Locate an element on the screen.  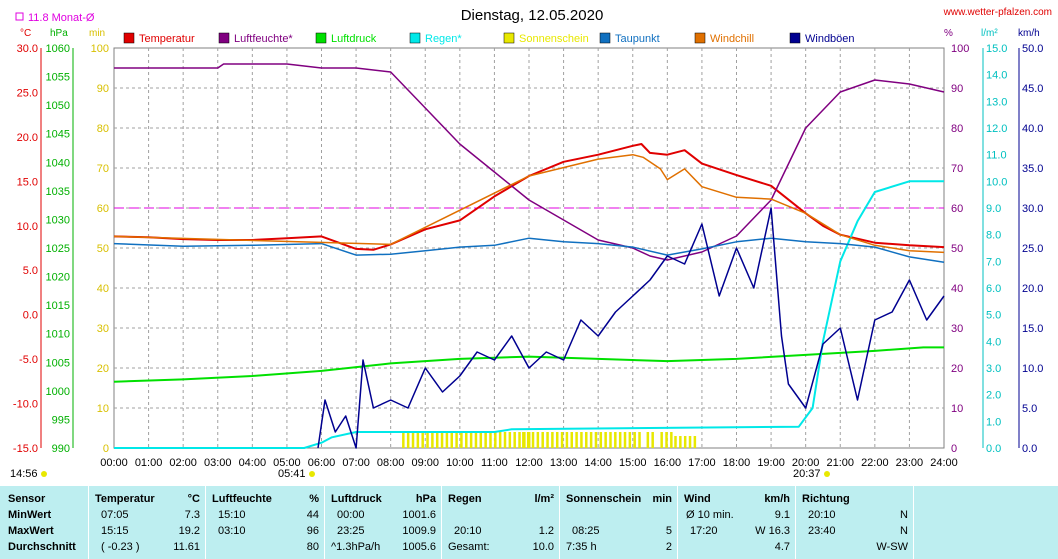
tick-temp: 5.0 is located at coordinates (30, 271).